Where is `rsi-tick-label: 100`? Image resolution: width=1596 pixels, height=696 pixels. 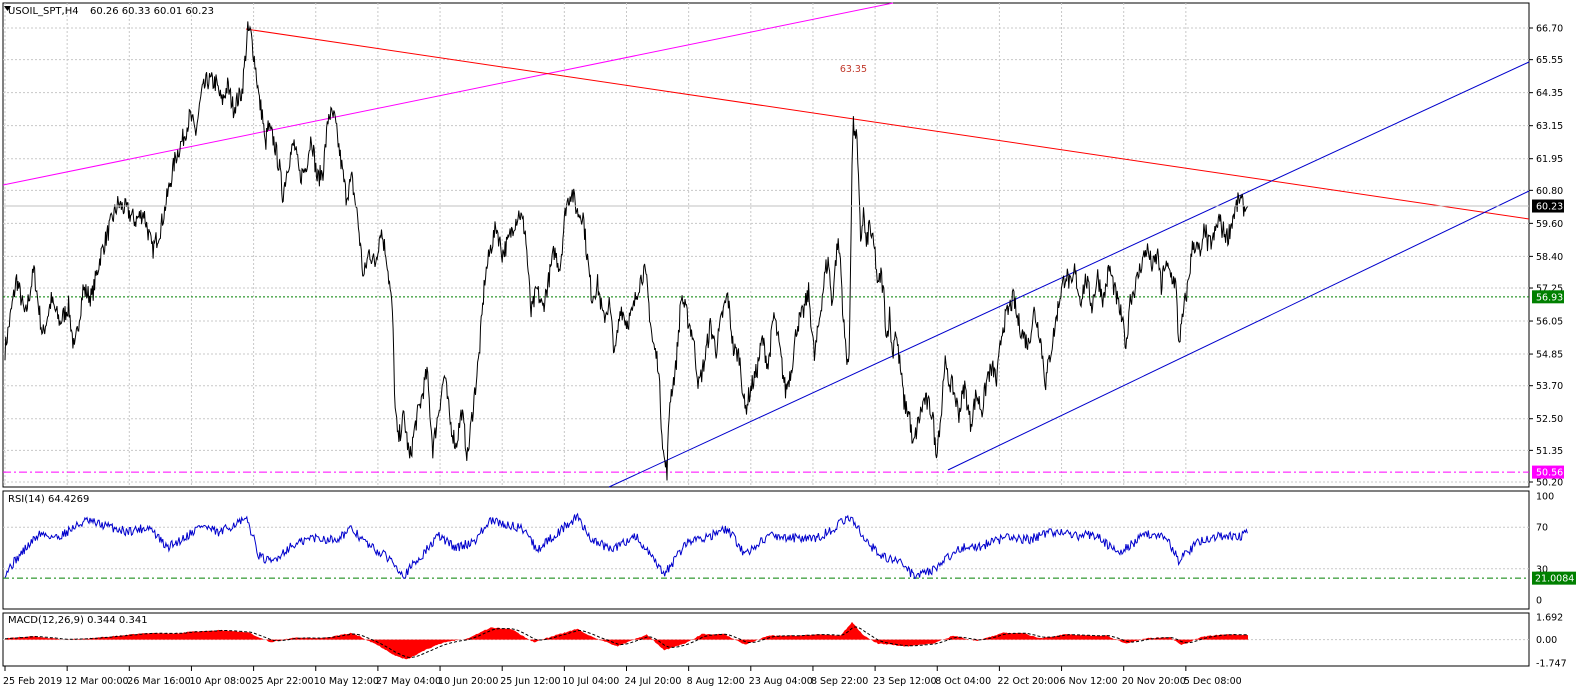 rsi-tick-label: 100 is located at coordinates (1545, 497).